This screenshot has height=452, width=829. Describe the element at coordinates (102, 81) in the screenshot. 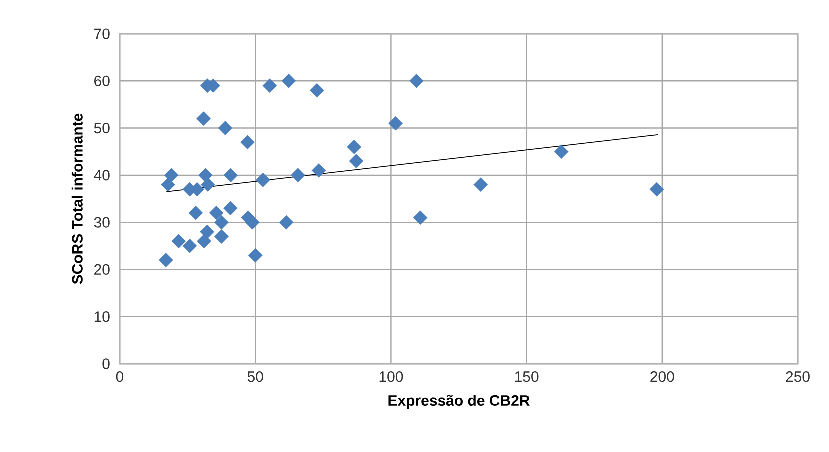

I see `y-tick-label: 60` at that location.